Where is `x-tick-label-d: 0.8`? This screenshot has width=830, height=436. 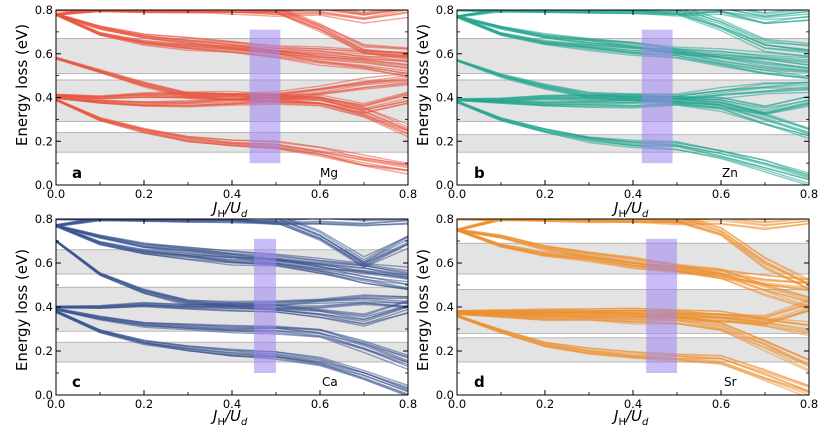 x-tick-label-d: 0.8 is located at coordinates (809, 404).